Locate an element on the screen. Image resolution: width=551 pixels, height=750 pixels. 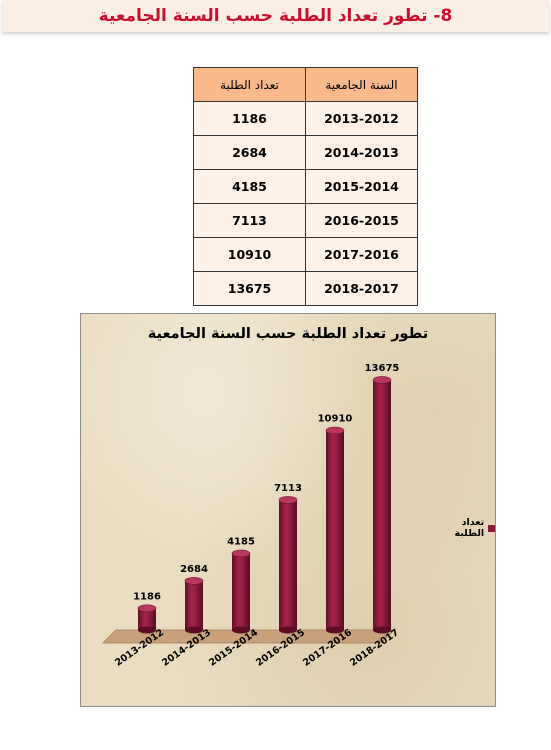
cell-count: 10910 is located at coordinates (249, 254).